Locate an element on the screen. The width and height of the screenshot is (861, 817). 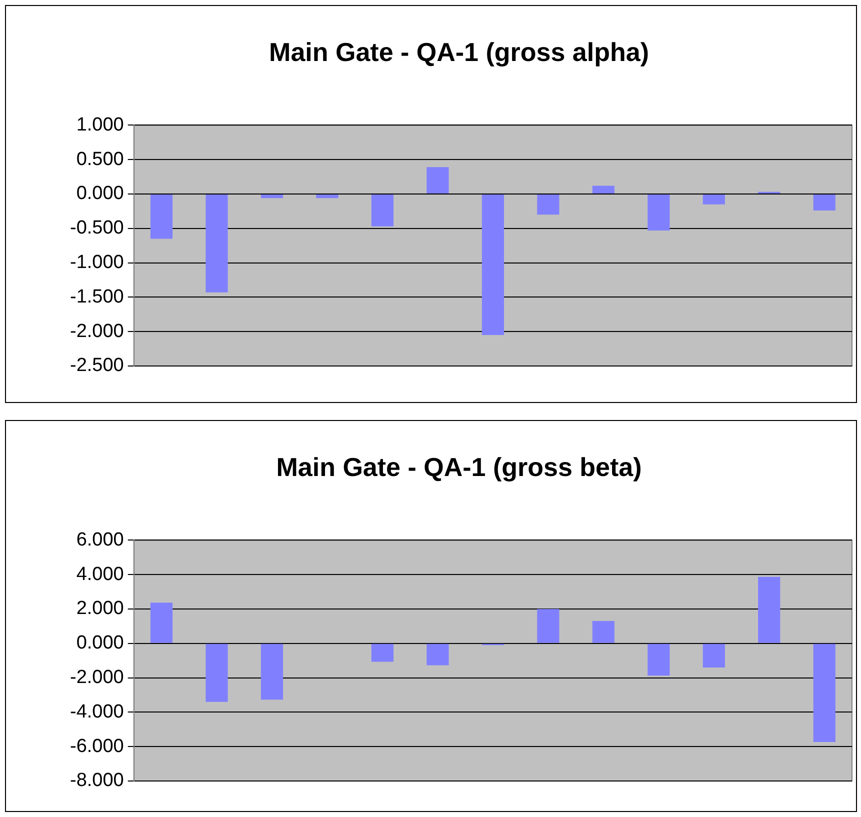
y-tick-label: -6.000 is located at coordinates (97, 746).